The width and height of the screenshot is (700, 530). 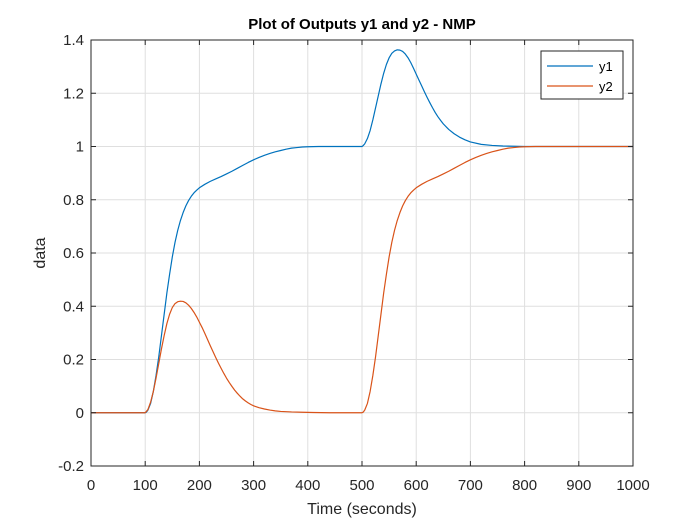 I want to click on y-tick-label: 0.2, so click(x=73, y=360).